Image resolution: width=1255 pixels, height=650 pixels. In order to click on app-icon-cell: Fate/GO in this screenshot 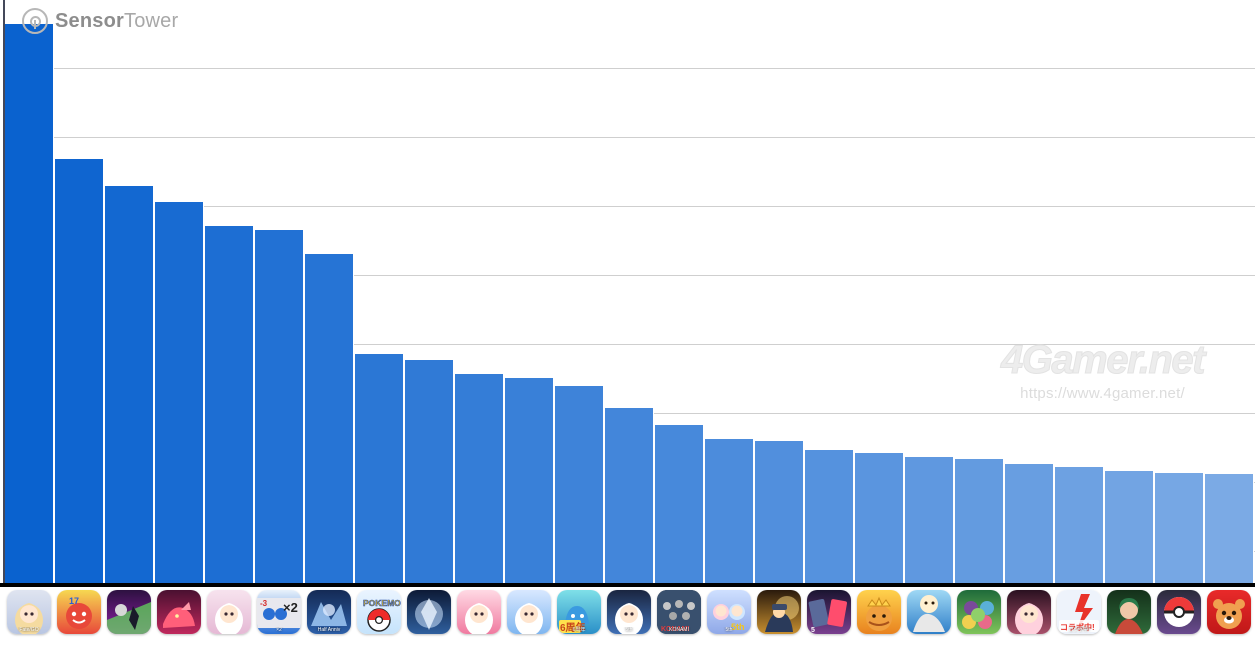, I will do `click(29, 612)`.